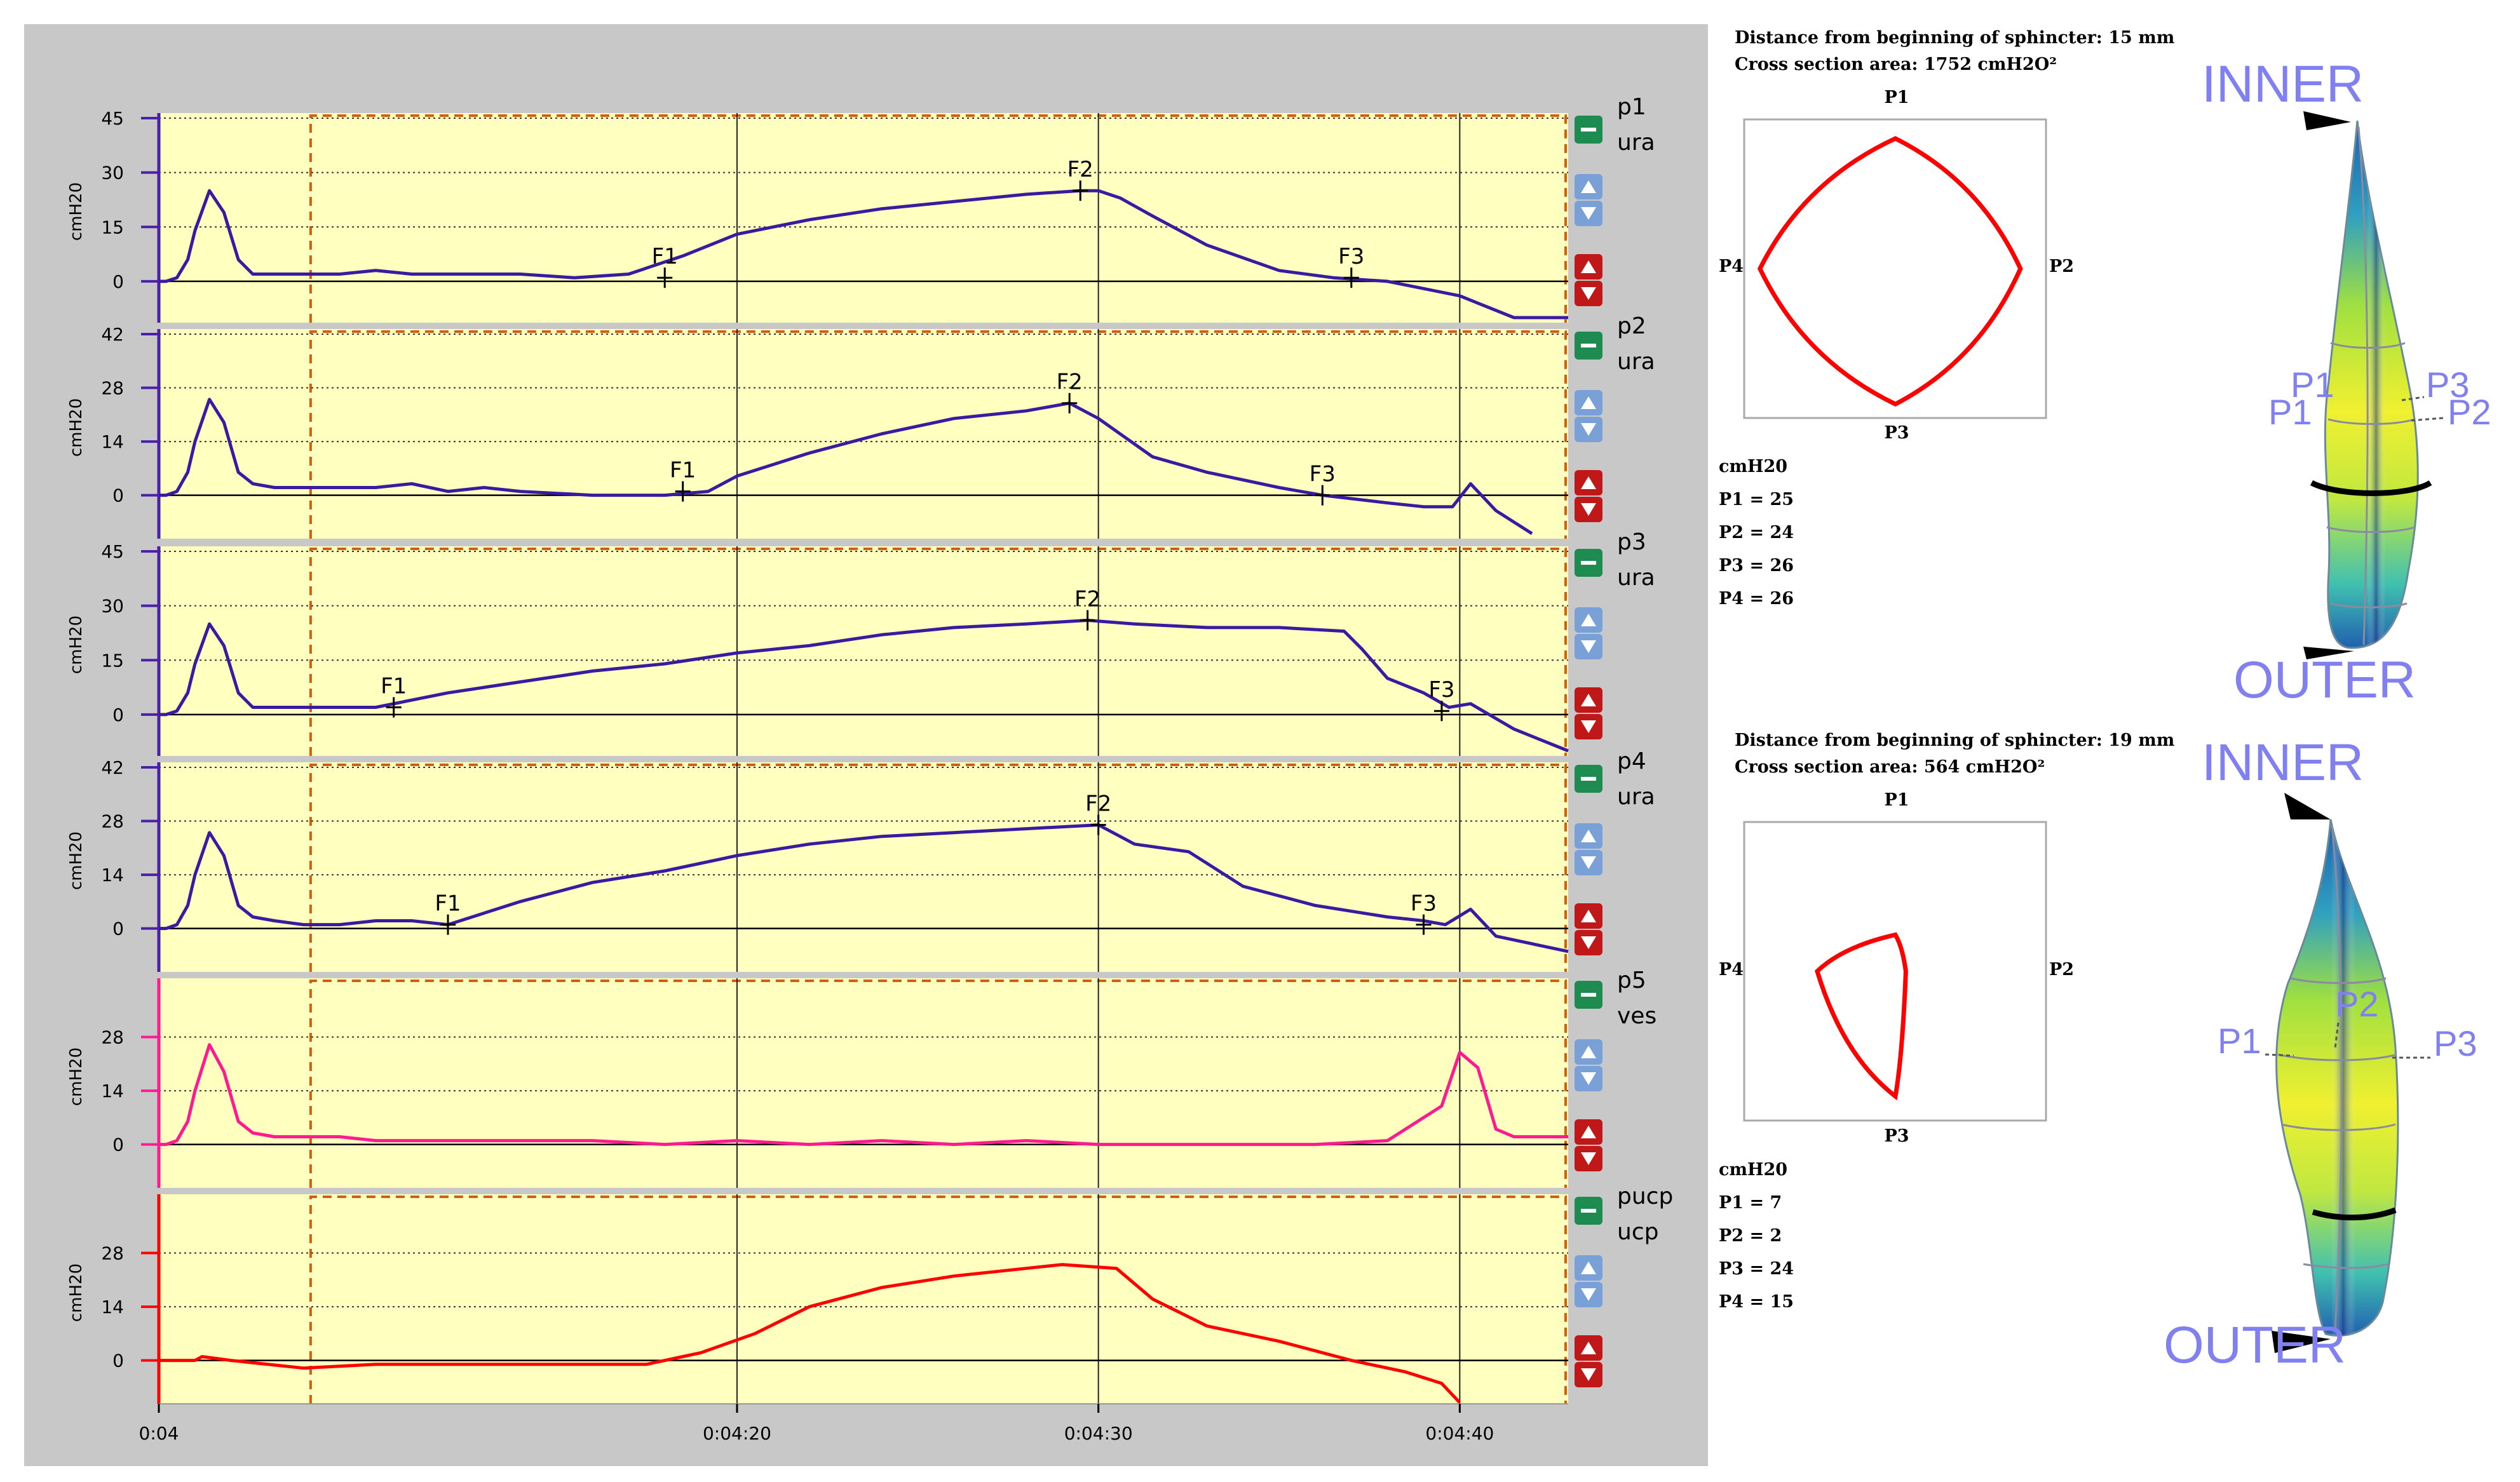 This screenshot has height=1482, width=2520. Describe the element at coordinates (683, 470) in the screenshot. I see `marker-label-p2-F1: F1` at that location.